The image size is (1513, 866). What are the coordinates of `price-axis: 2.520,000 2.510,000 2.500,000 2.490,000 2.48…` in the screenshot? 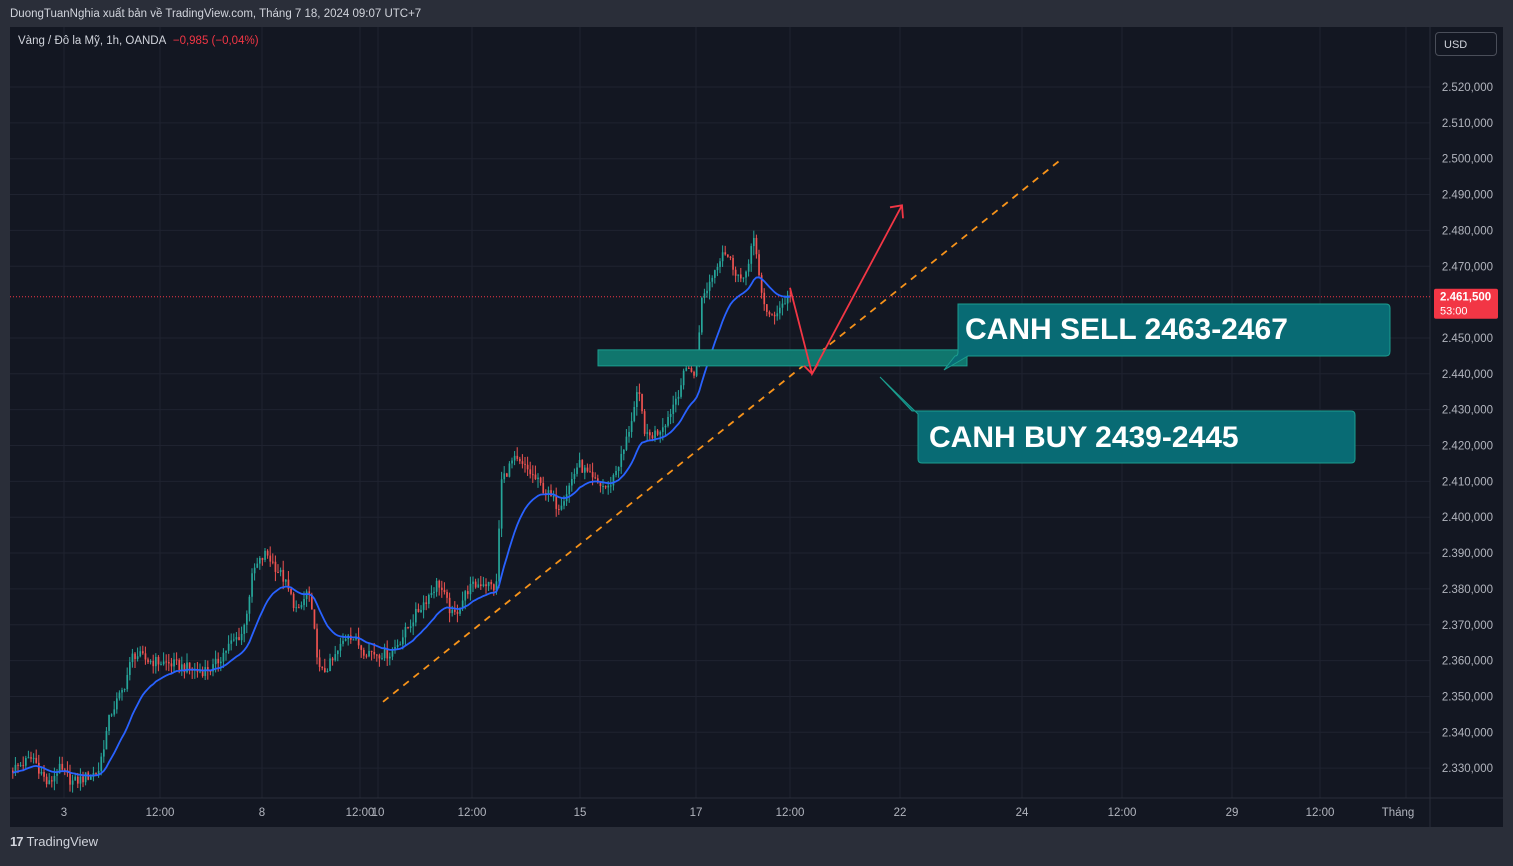 It's located at (1466, 428).